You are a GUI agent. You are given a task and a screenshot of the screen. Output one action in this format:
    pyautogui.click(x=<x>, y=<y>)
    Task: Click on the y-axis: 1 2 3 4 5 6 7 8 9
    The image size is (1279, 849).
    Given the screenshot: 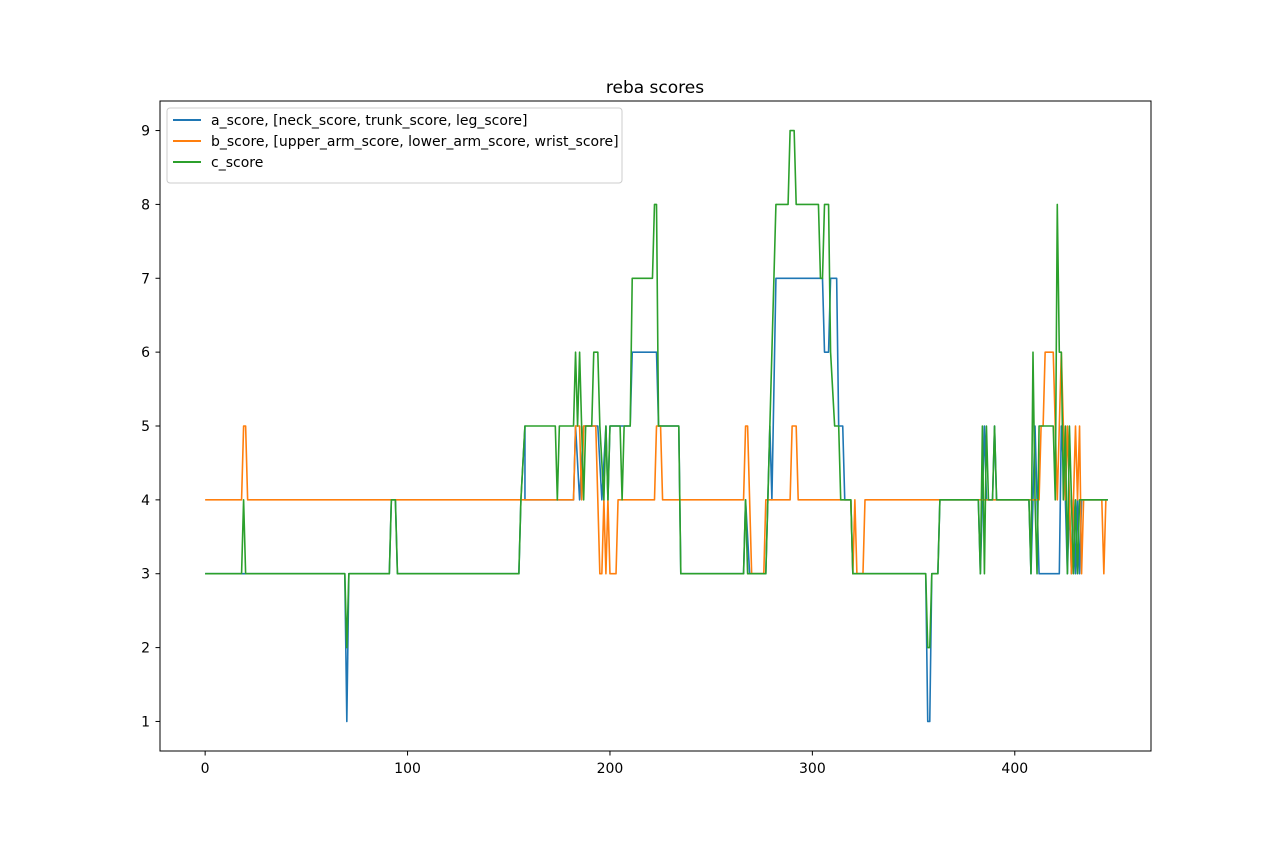 What is the action you would take?
    pyautogui.click(x=150, y=427)
    